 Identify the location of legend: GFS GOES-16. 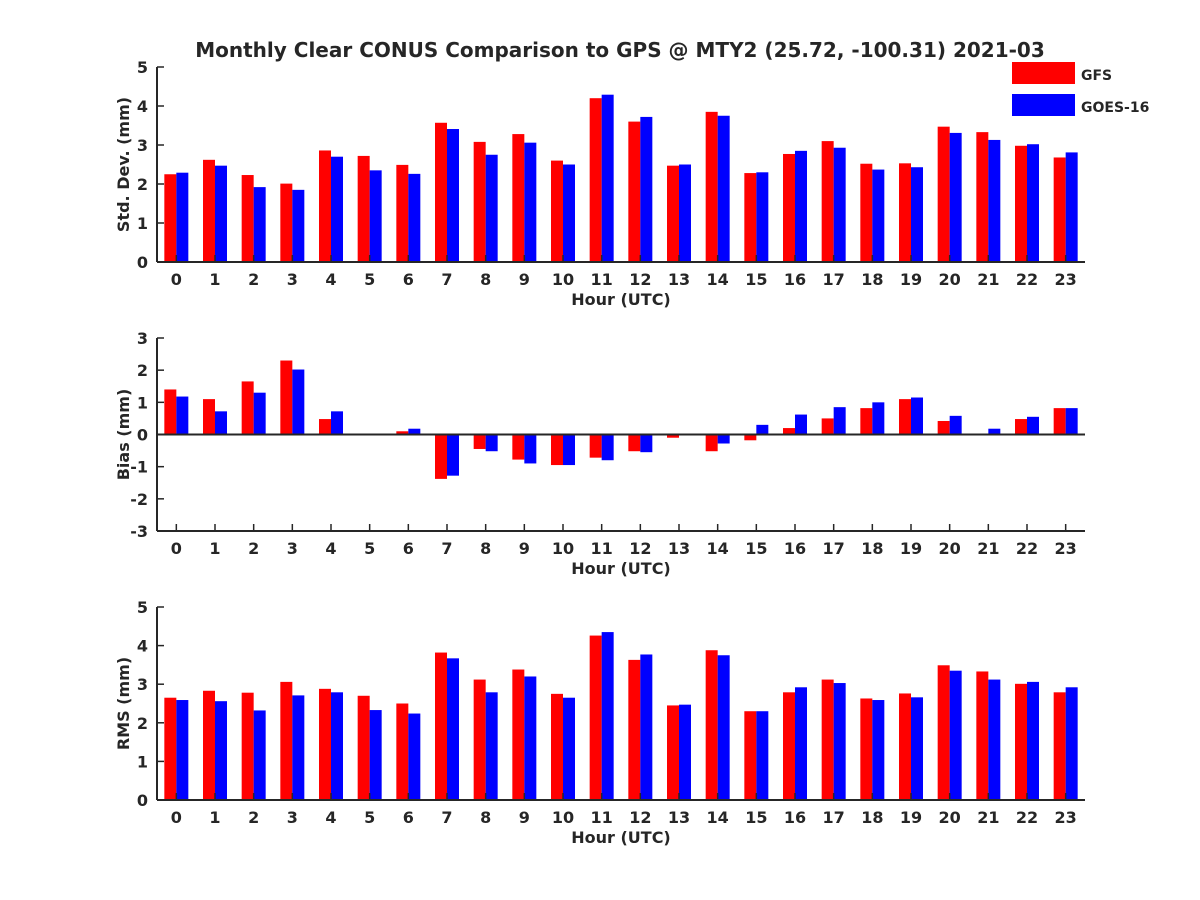
(1080, 89).